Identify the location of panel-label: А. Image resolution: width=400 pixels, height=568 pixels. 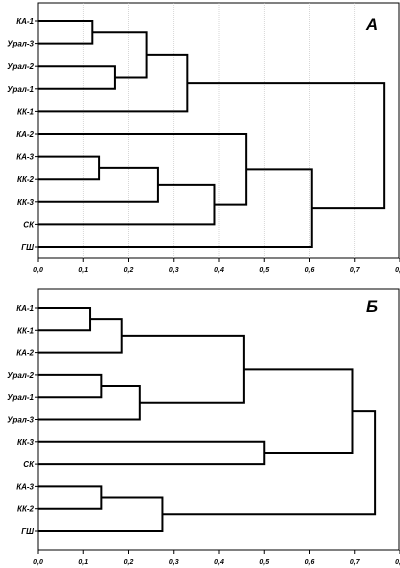
(371, 24).